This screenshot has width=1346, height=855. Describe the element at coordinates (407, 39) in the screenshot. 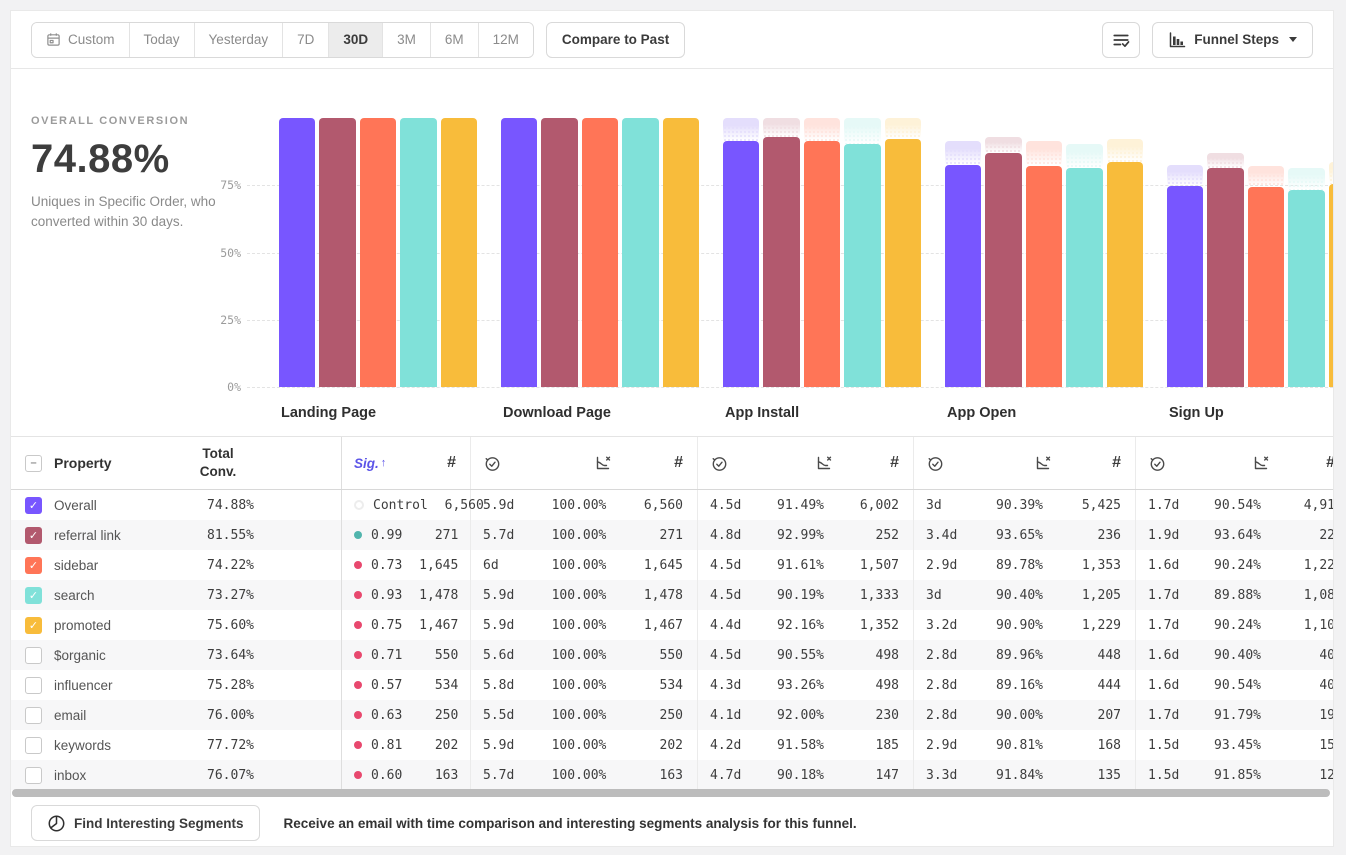

I see `date-range-3m: 3M` at that location.